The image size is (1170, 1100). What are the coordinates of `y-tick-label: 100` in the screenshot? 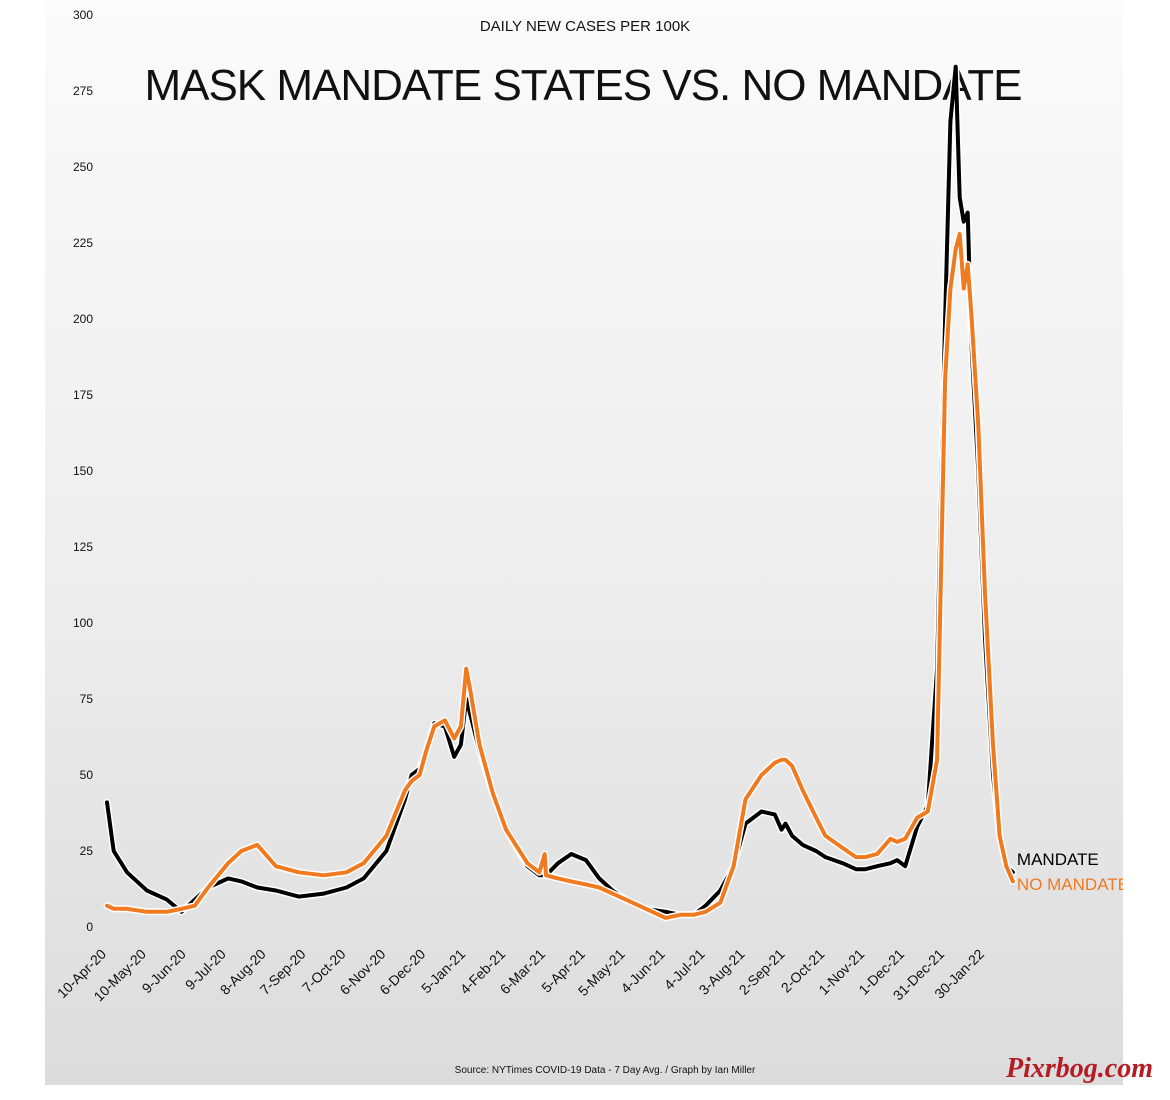 It's located at (83, 623).